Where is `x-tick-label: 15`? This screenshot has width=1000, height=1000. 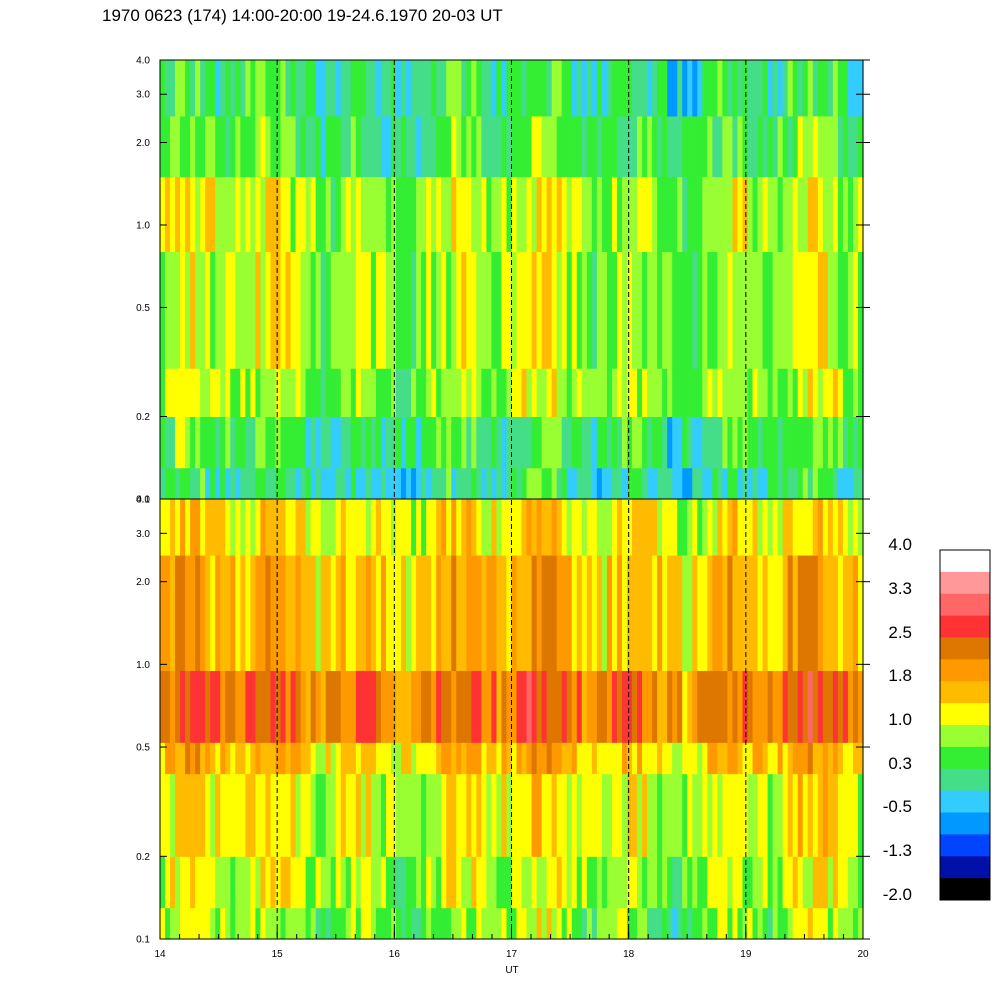
x-tick-label: 15 is located at coordinates (278, 954).